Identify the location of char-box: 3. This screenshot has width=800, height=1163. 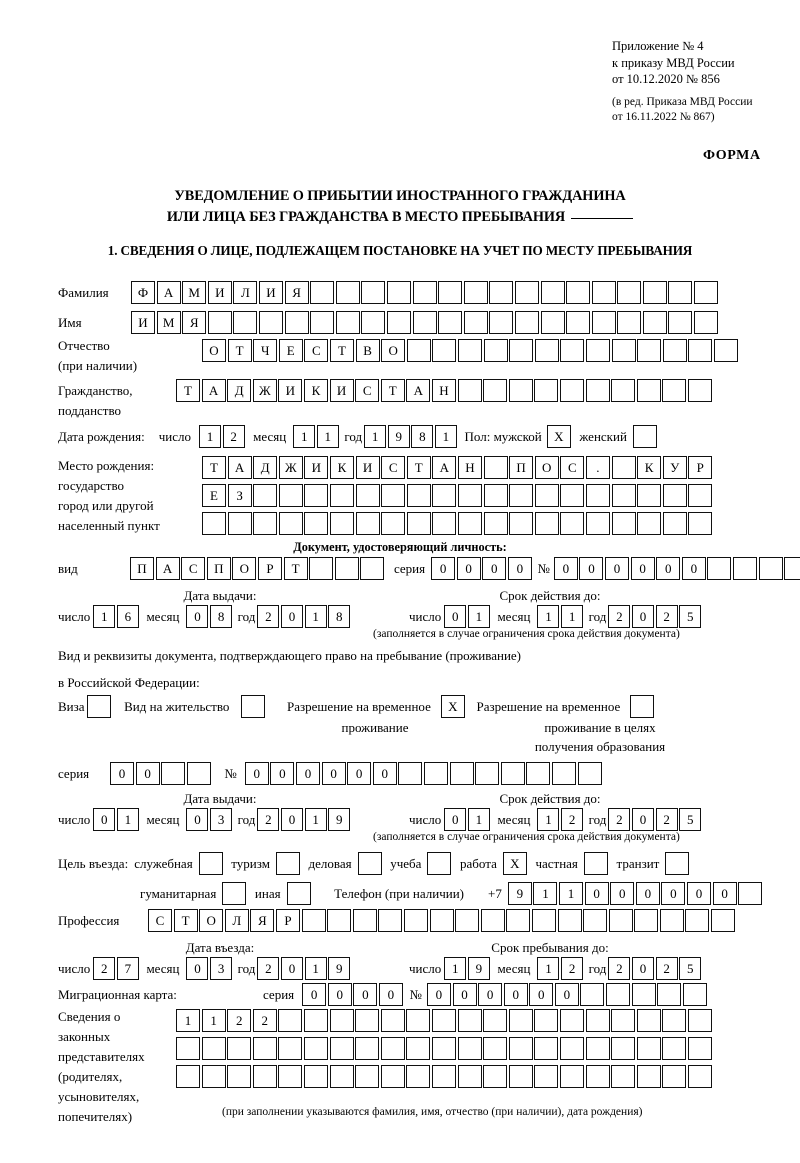
(221, 819).